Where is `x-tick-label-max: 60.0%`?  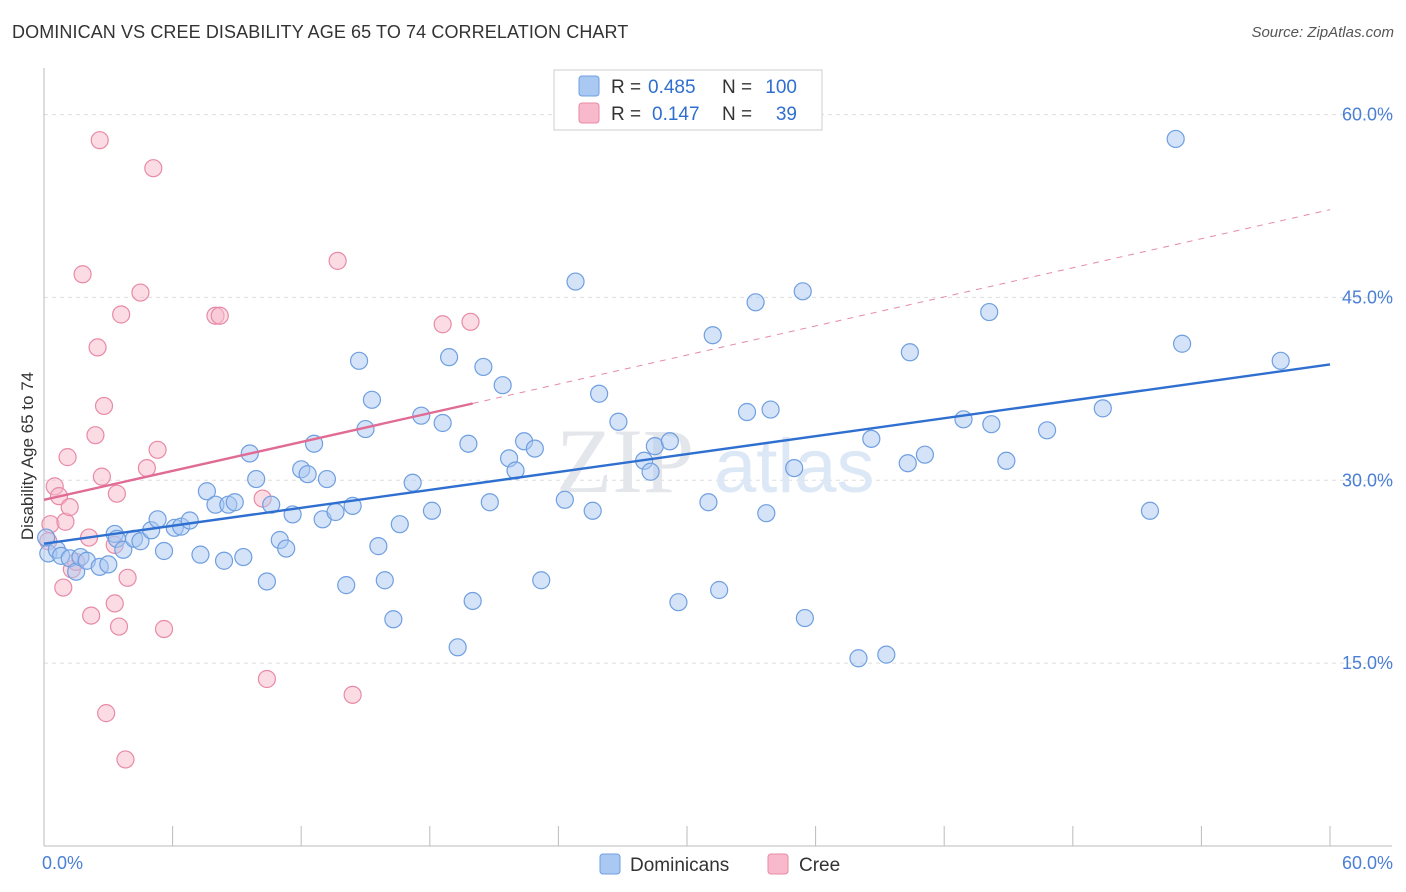
x-tick-label-max: 60.0% is located at coordinates (1367, 863).